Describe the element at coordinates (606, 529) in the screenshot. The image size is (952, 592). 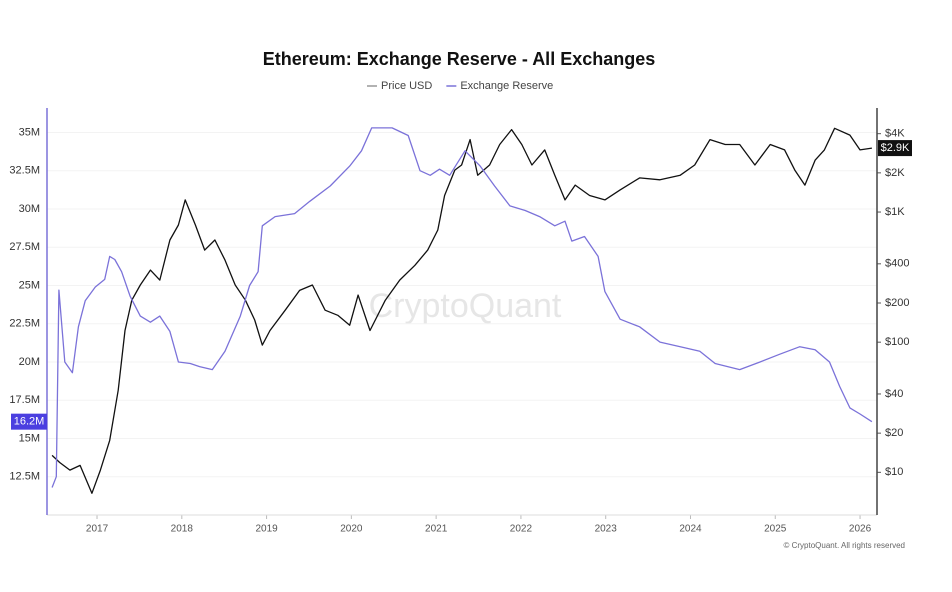
I see `x-tick-label: 2023` at that location.